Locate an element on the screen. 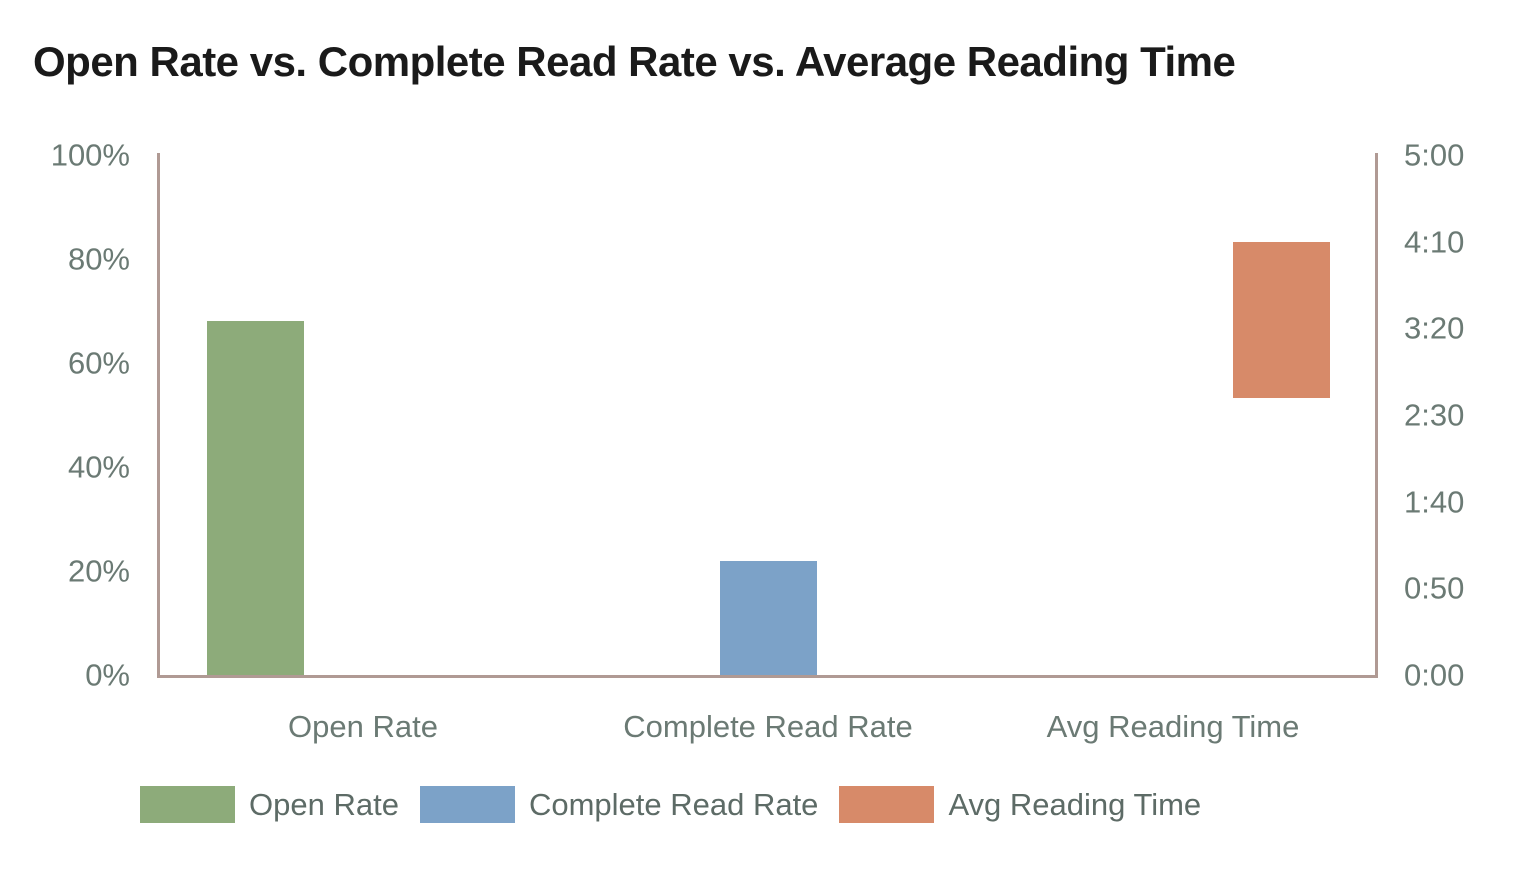 This screenshot has height=883, width=1515. bar-open-rate is located at coordinates (255, 498).